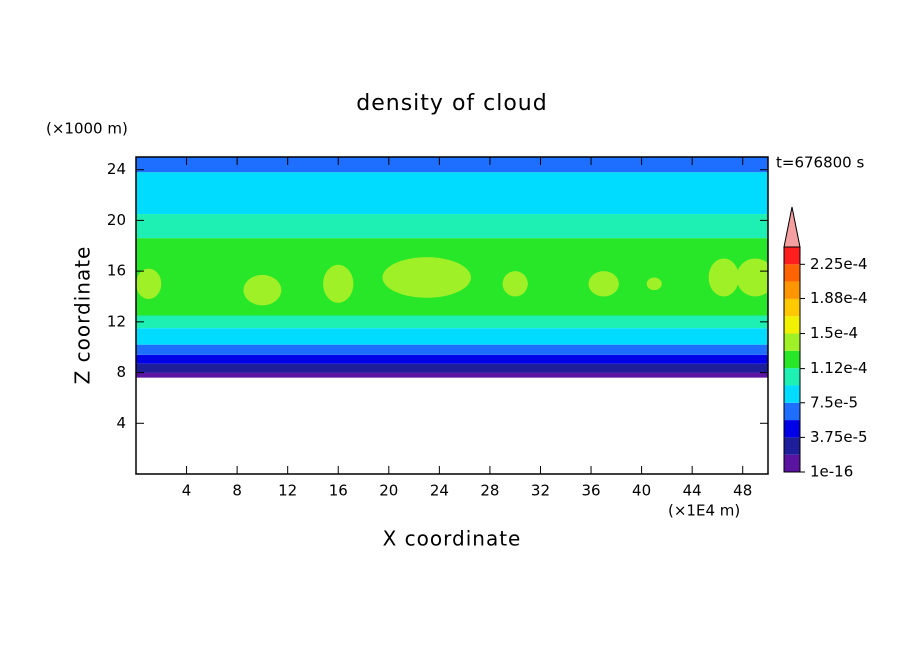  What do you see at coordinates (116, 321) in the screenshot?
I see `y-tick-label: 12` at bounding box center [116, 321].